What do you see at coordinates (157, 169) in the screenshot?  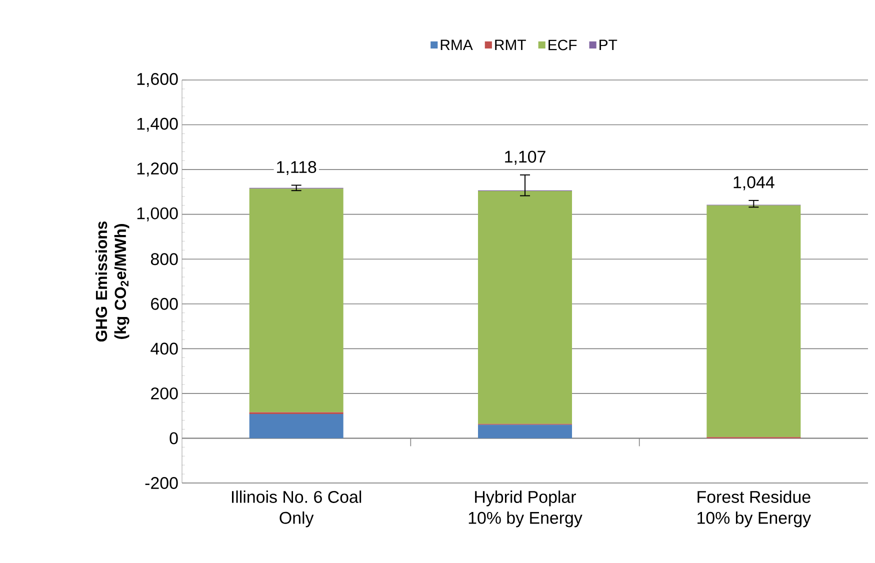 I see `y-tick-label: 1,200` at bounding box center [157, 169].